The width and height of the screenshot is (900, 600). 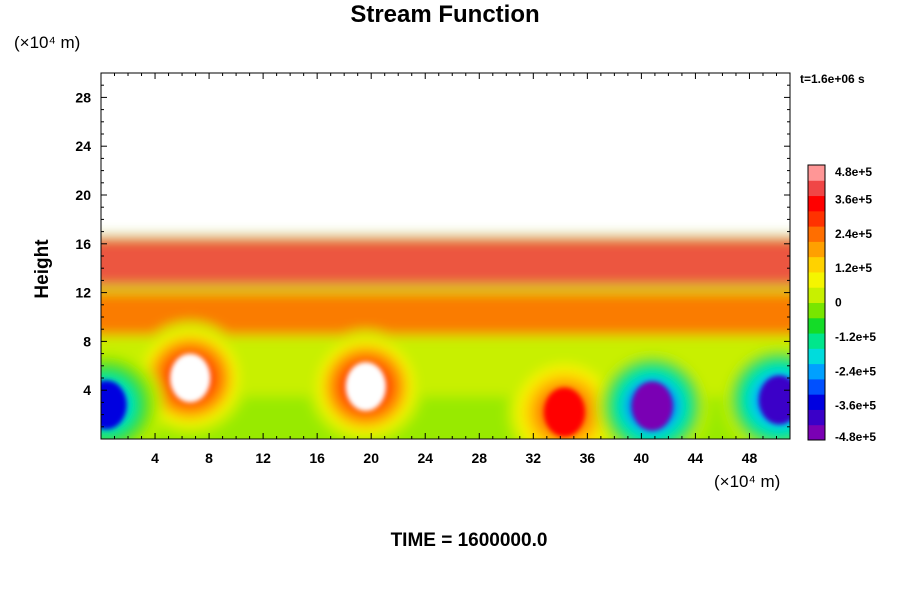 I want to click on colorbar-frame, so click(x=816, y=302).